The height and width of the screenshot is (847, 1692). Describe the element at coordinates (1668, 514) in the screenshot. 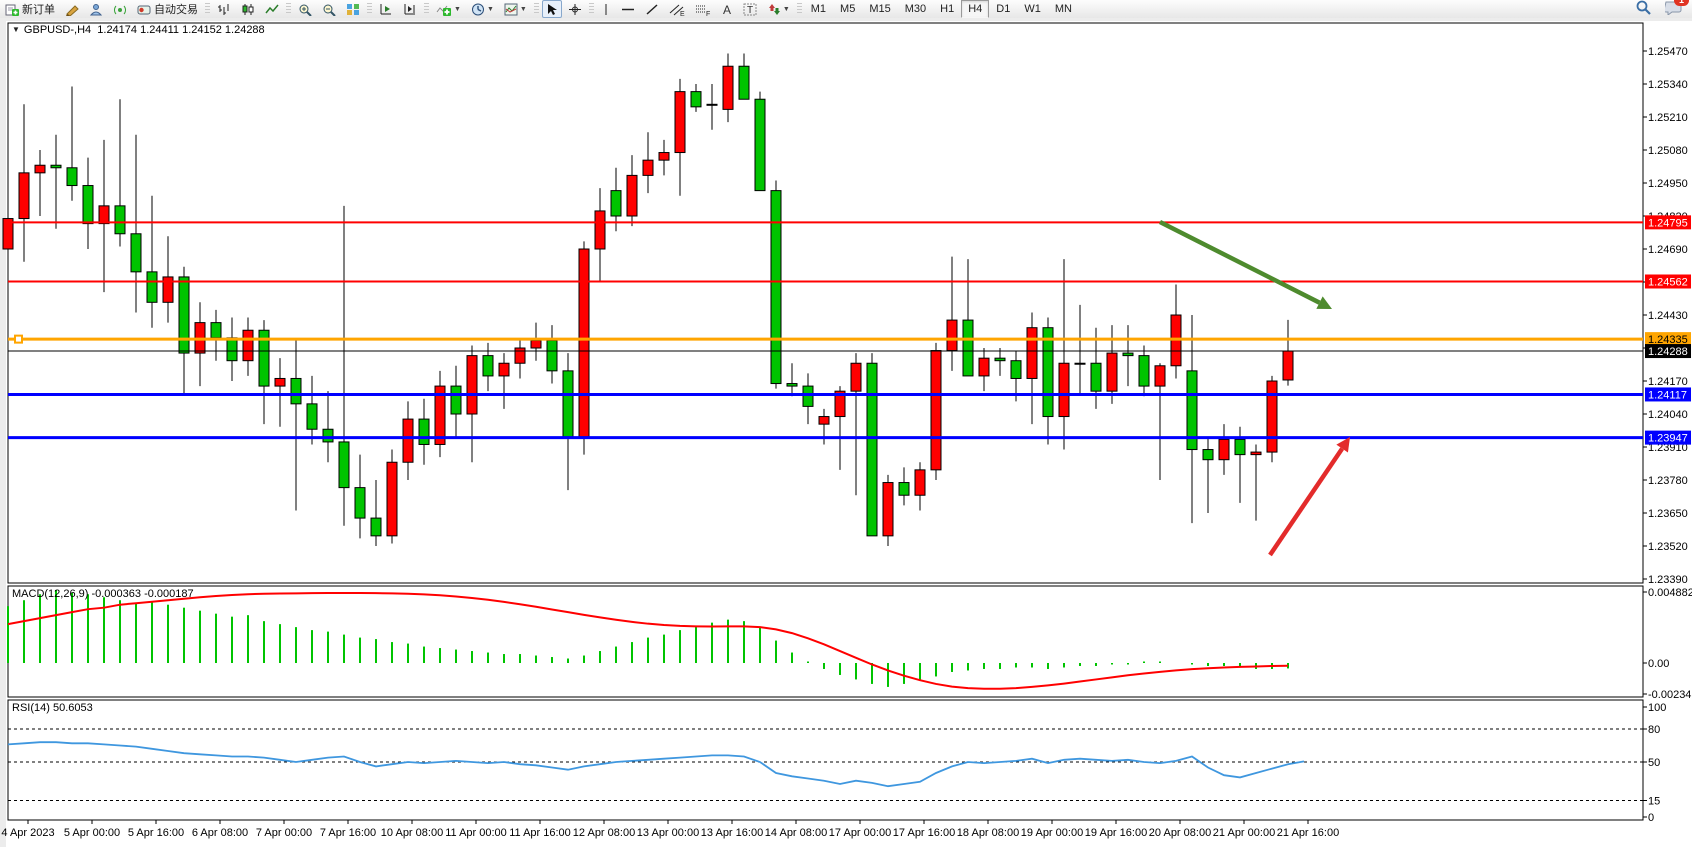

I see `price-tick-label: 1.23650` at that location.